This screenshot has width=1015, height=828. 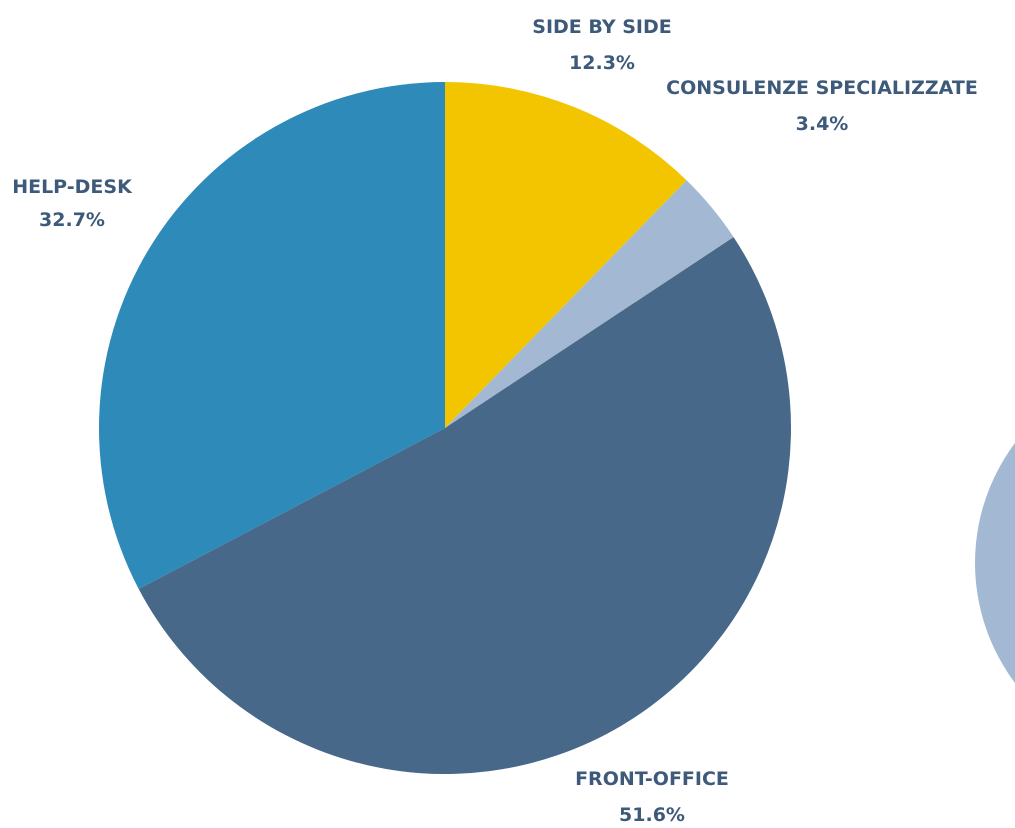 What do you see at coordinates (822, 88) in the screenshot?
I see `slice-label-consulenze-specializzate: Consulenze specializzate` at bounding box center [822, 88].